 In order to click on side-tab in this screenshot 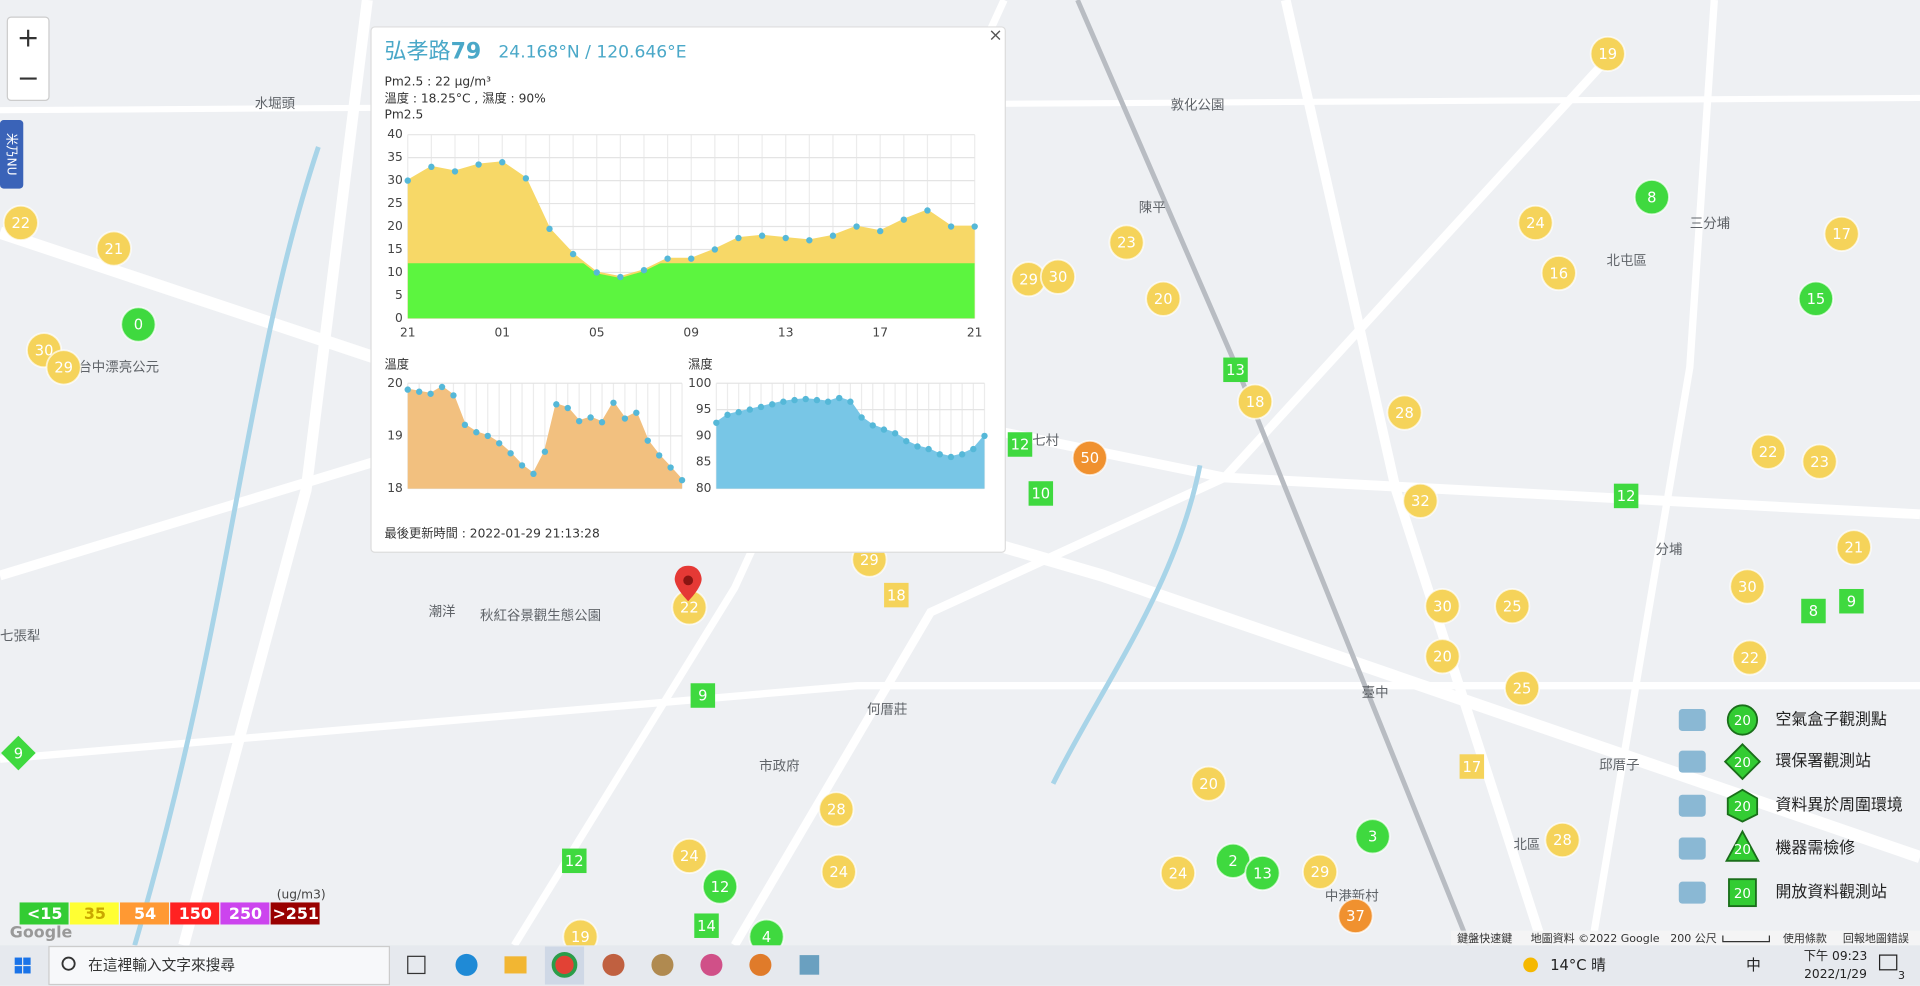, I will do `click(12, 154)`.